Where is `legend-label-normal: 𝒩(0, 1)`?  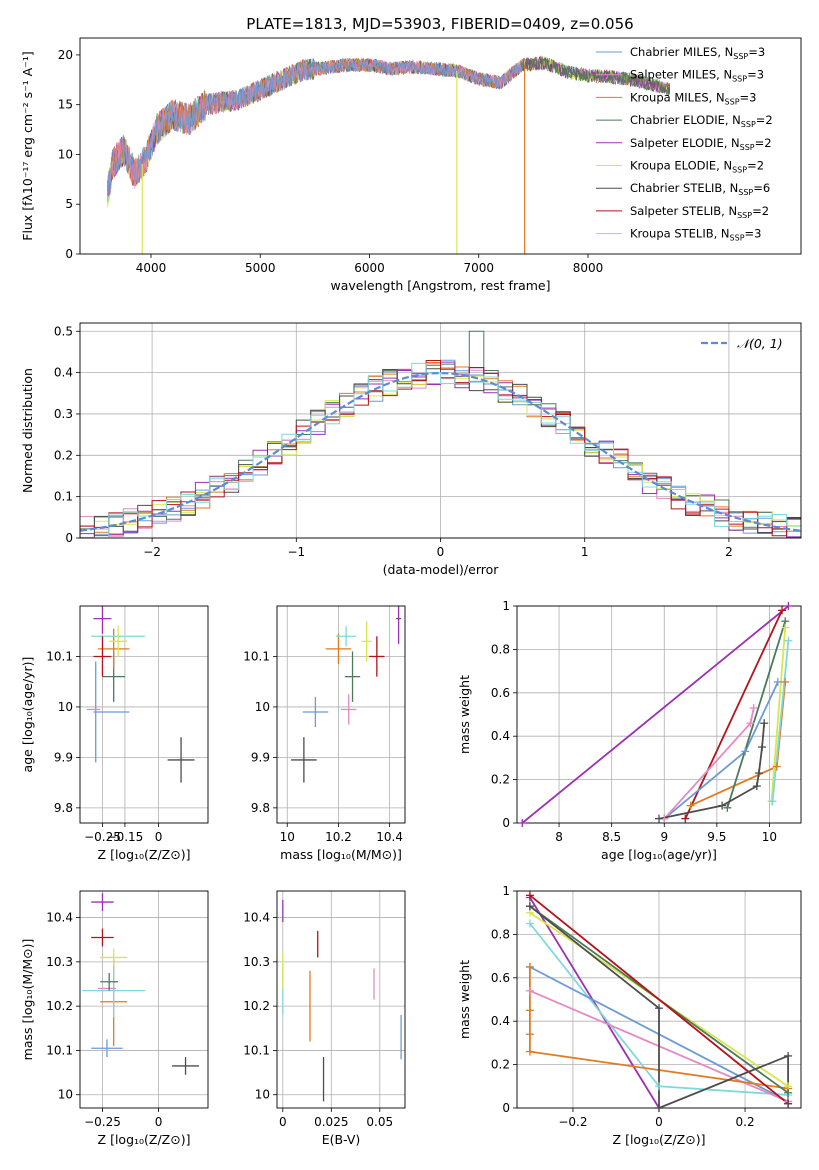
legend-label-normal: 𝒩(0, 1) is located at coordinates (760, 343).